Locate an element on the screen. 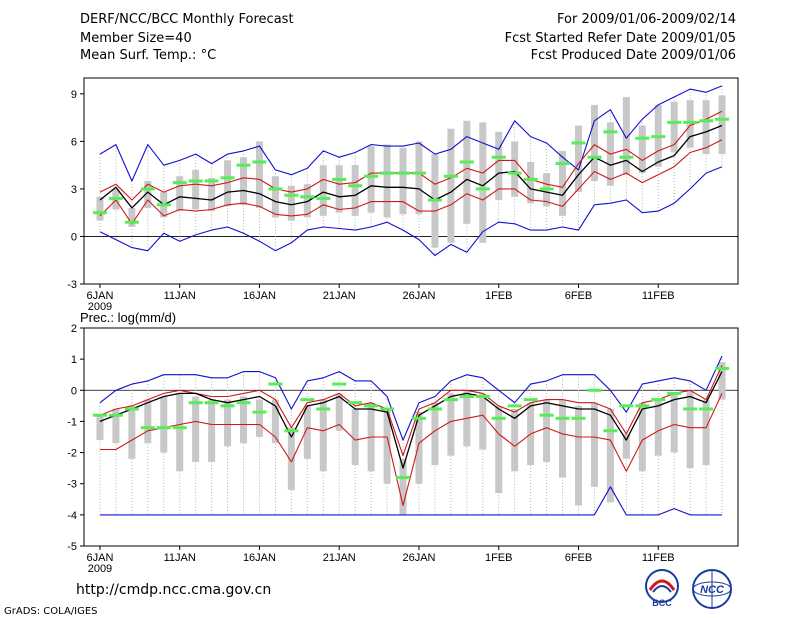  precipitation-xtick-label: 11JAN is located at coordinates (180, 558).